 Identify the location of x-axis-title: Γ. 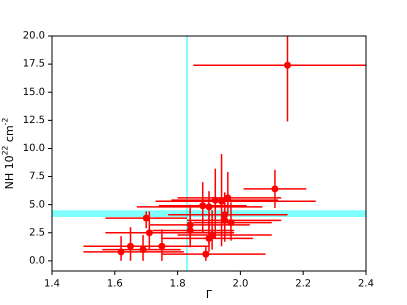
(209, 294).